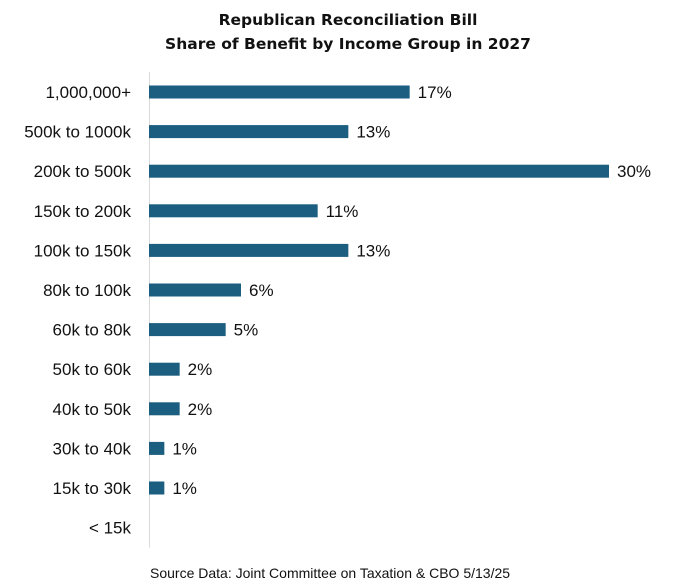  What do you see at coordinates (110, 528) in the screenshot?
I see `category-label: < 15k` at bounding box center [110, 528].